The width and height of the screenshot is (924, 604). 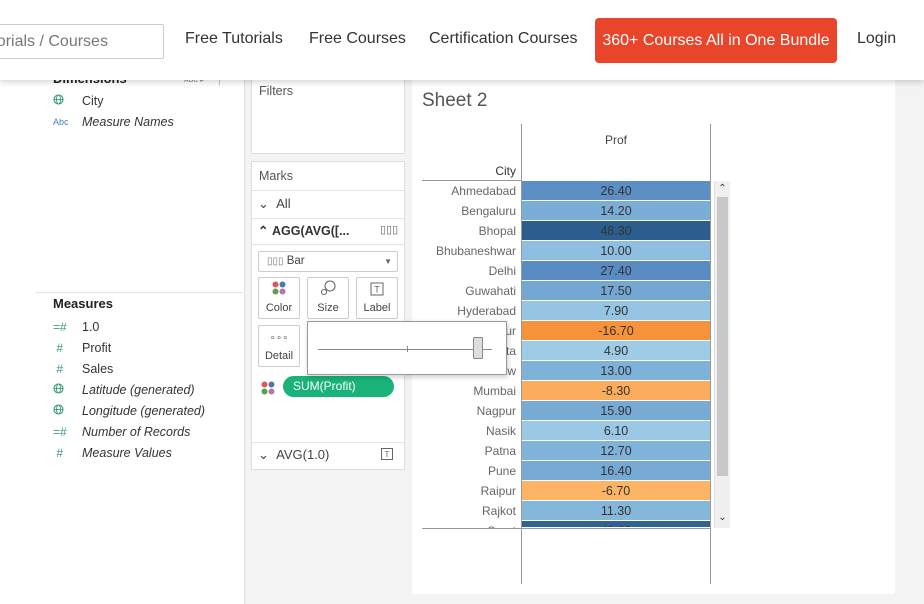 I want to click on table-cell-value: 48.30, so click(x=616, y=231).